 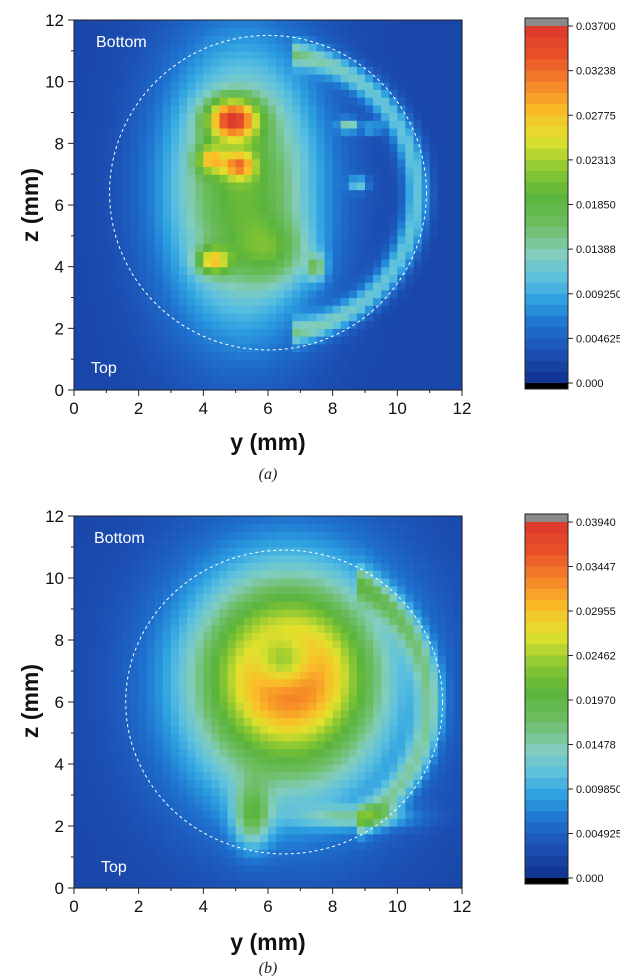 I want to click on colorbar-tick-label: 0.03238, so click(x=596, y=72).